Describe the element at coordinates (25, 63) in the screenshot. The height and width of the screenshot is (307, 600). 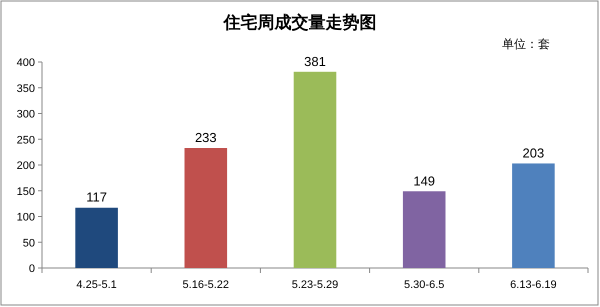
I see `y-tick-label: 400` at that location.